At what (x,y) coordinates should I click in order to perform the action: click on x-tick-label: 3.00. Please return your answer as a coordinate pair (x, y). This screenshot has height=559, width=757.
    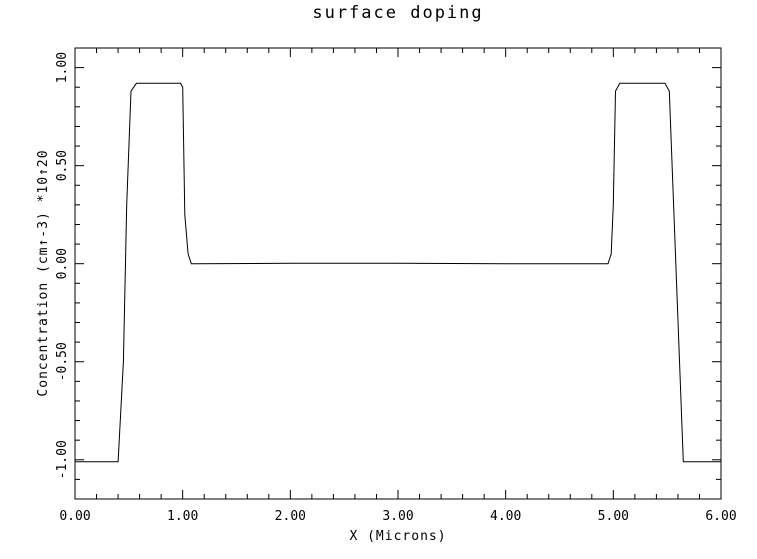
    Looking at the image, I should click on (397, 516).